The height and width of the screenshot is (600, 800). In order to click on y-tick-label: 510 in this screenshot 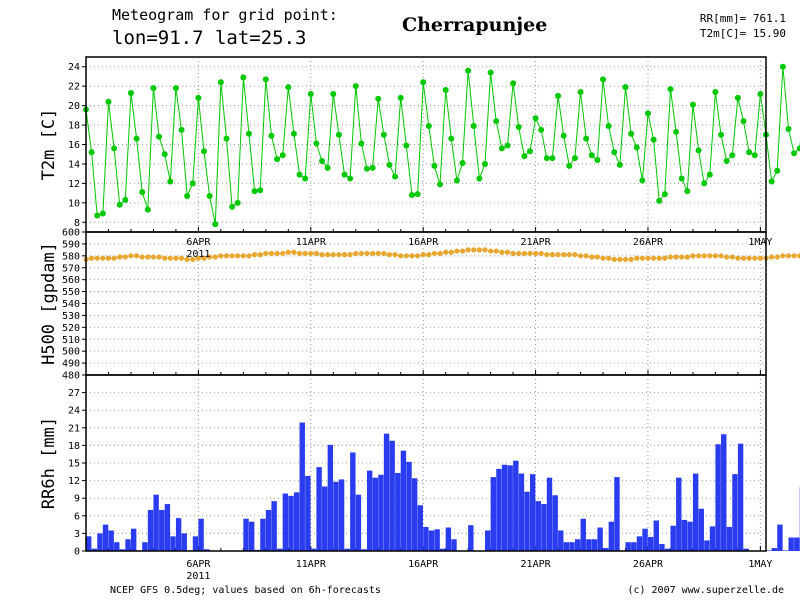, I will do `click(71, 340)`.